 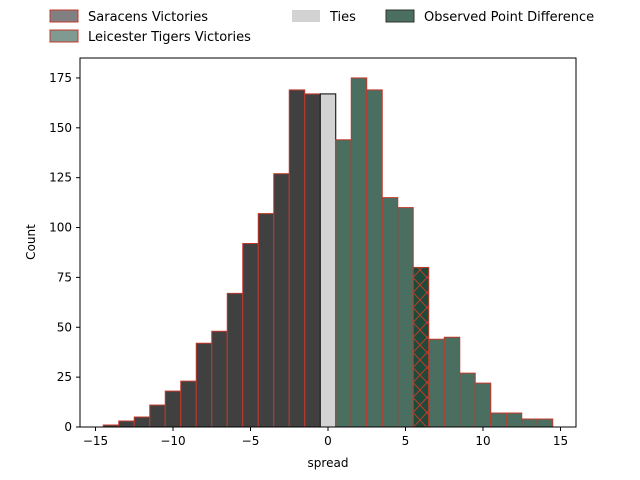 What do you see at coordinates (328, 463) in the screenshot?
I see `x-axis-label: spread` at bounding box center [328, 463].